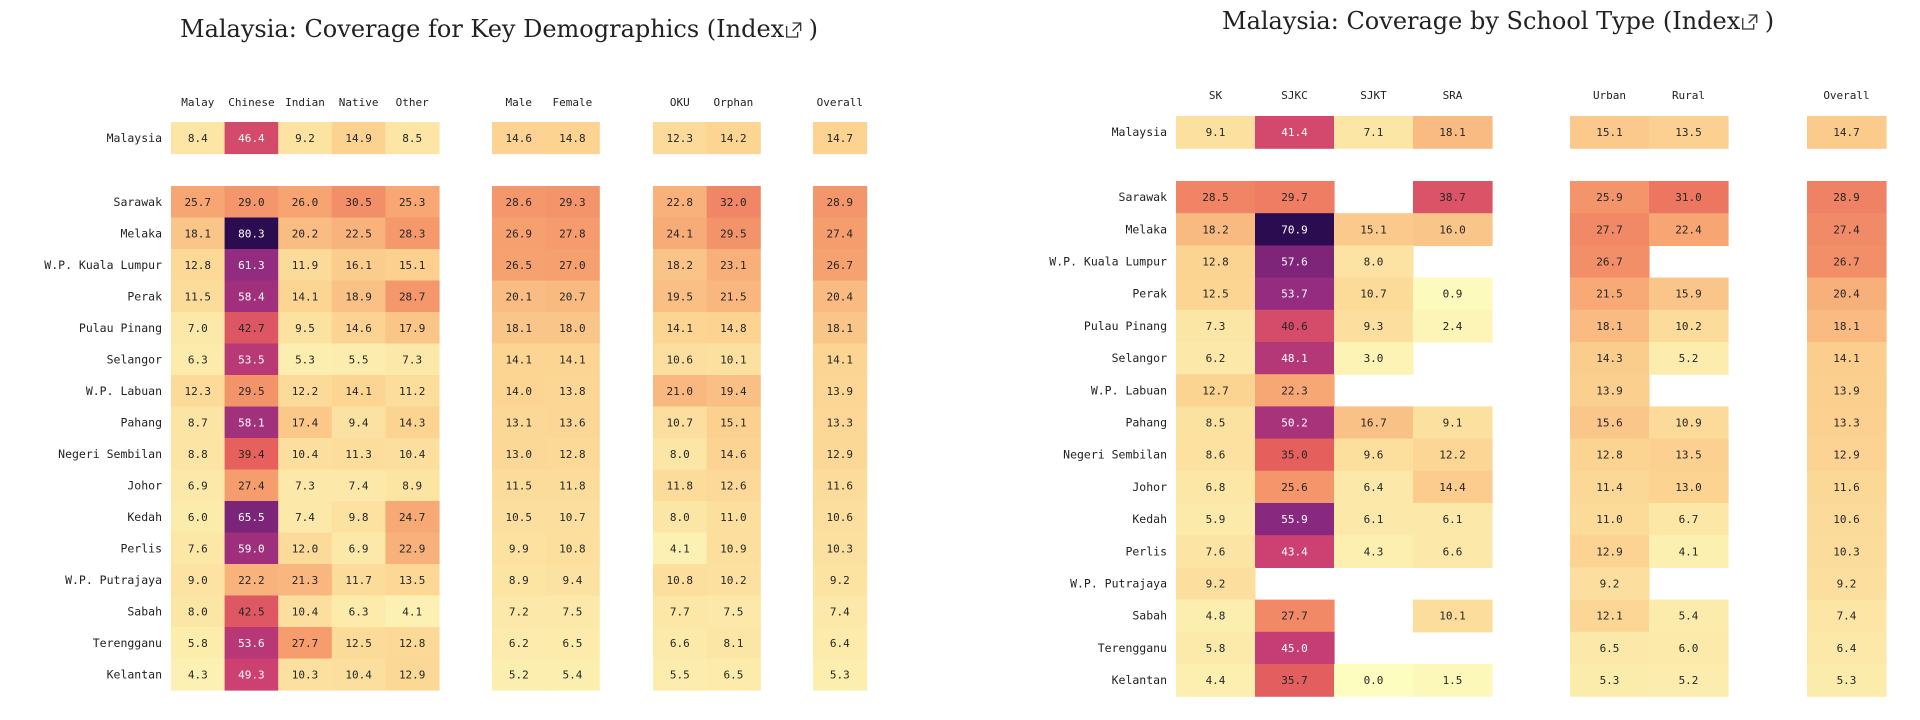  I want to click on cell-value: 14.3, so click(1609, 358).